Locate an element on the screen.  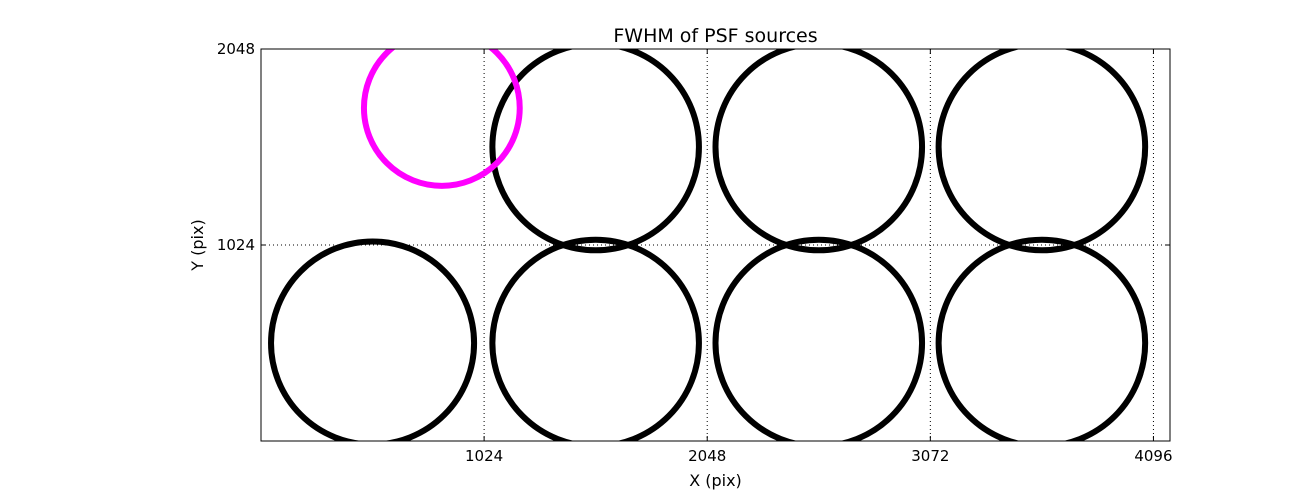
x-tick-label: 4096 is located at coordinates (1153, 456).